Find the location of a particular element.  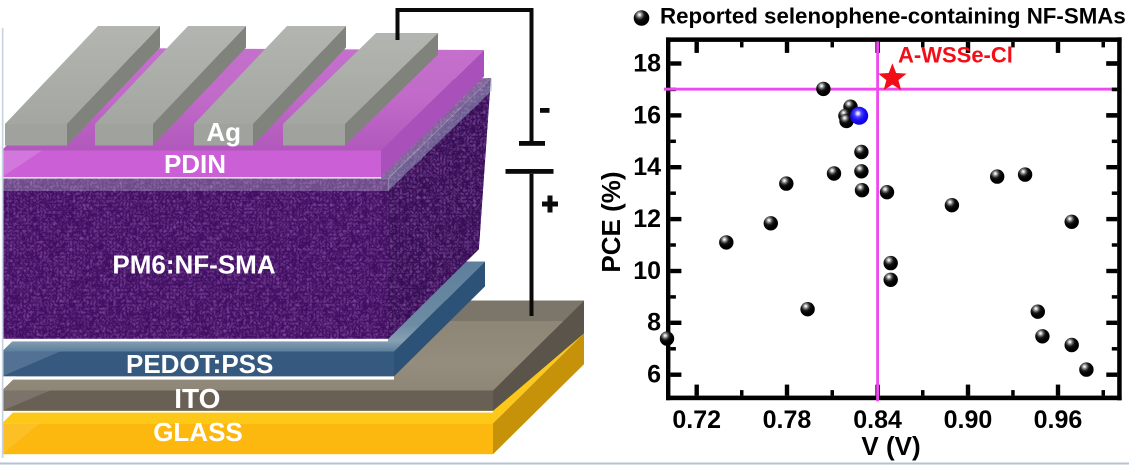

svg-text: 8 is located at coordinates (654, 323).